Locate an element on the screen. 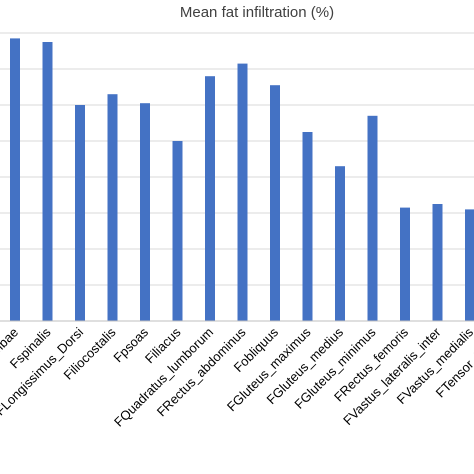 This screenshot has width=474, height=474. bar-FLongissimus_Dorsi is located at coordinates (80, 213).